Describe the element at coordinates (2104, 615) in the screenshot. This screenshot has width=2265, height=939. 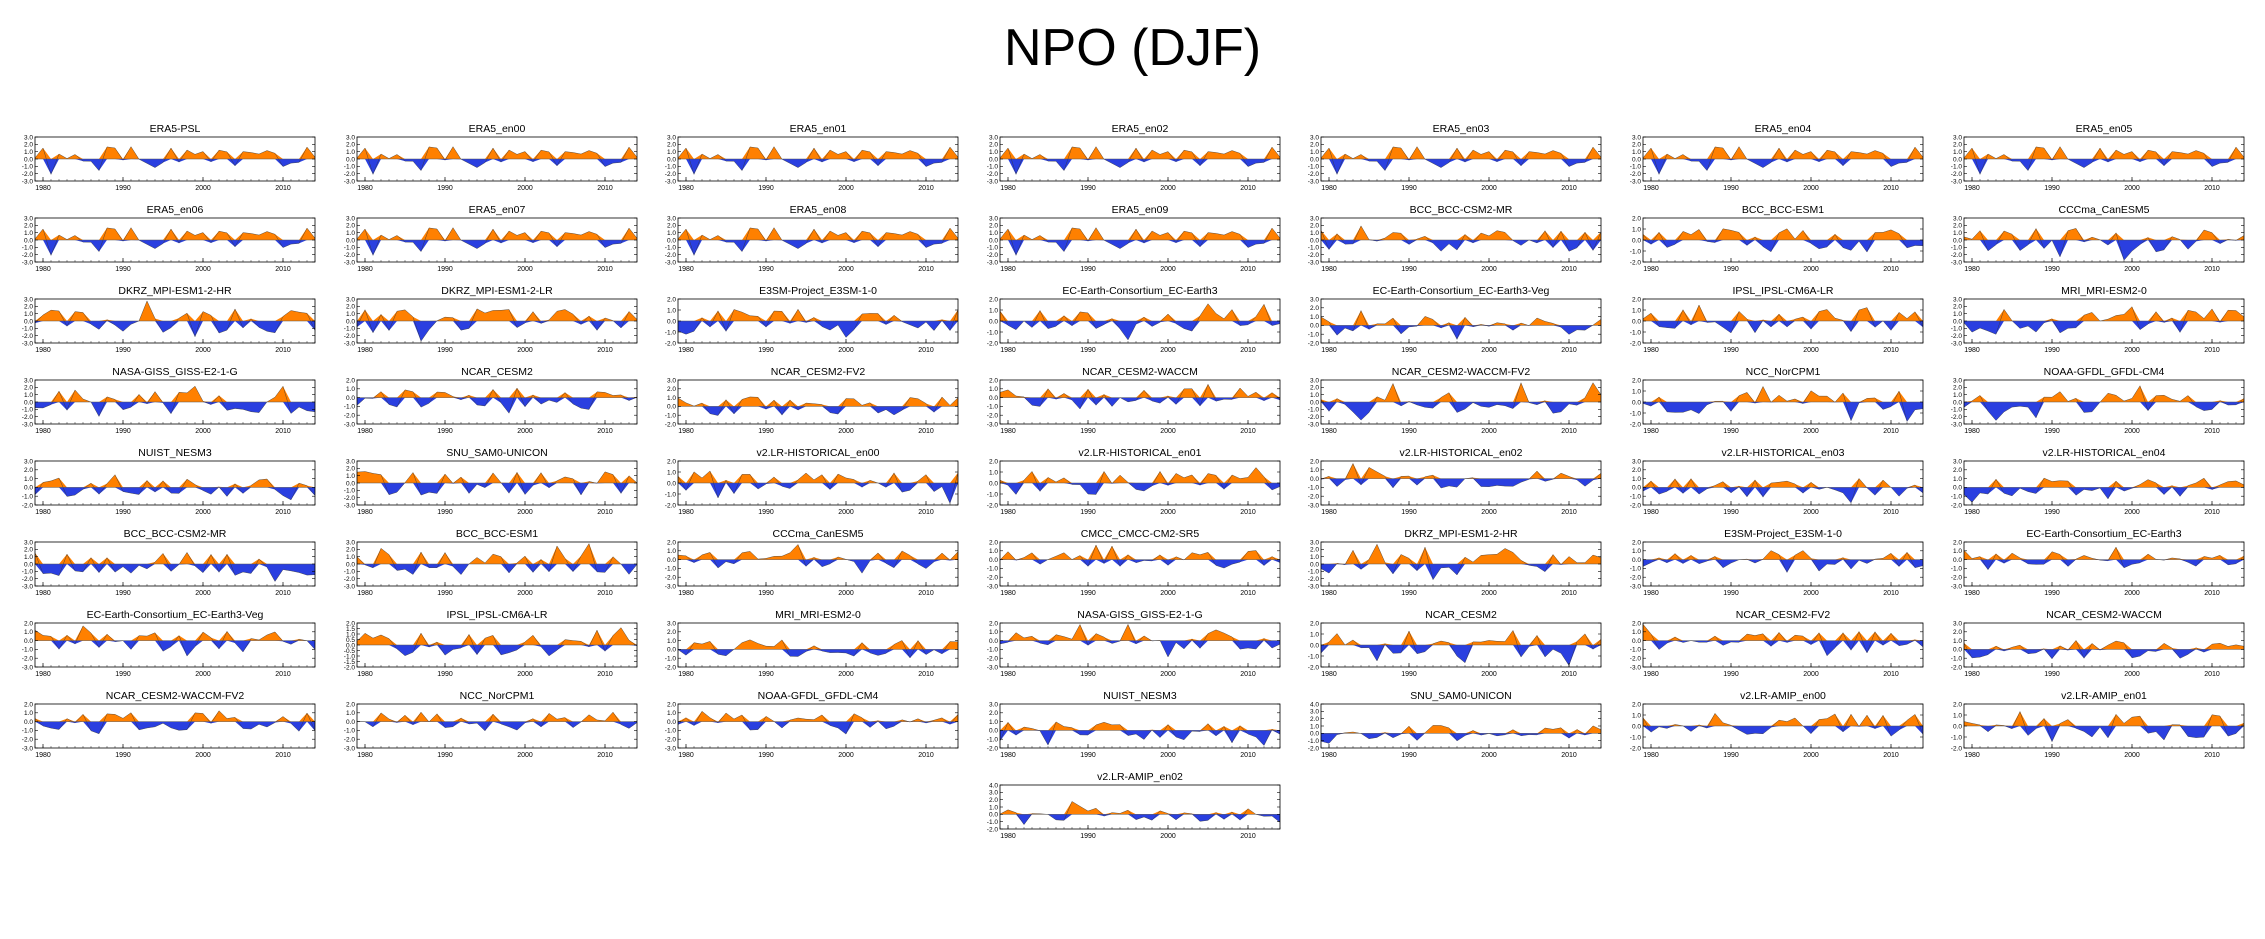
I see `panel-title: NCAR_CESM2-WACCM` at that location.